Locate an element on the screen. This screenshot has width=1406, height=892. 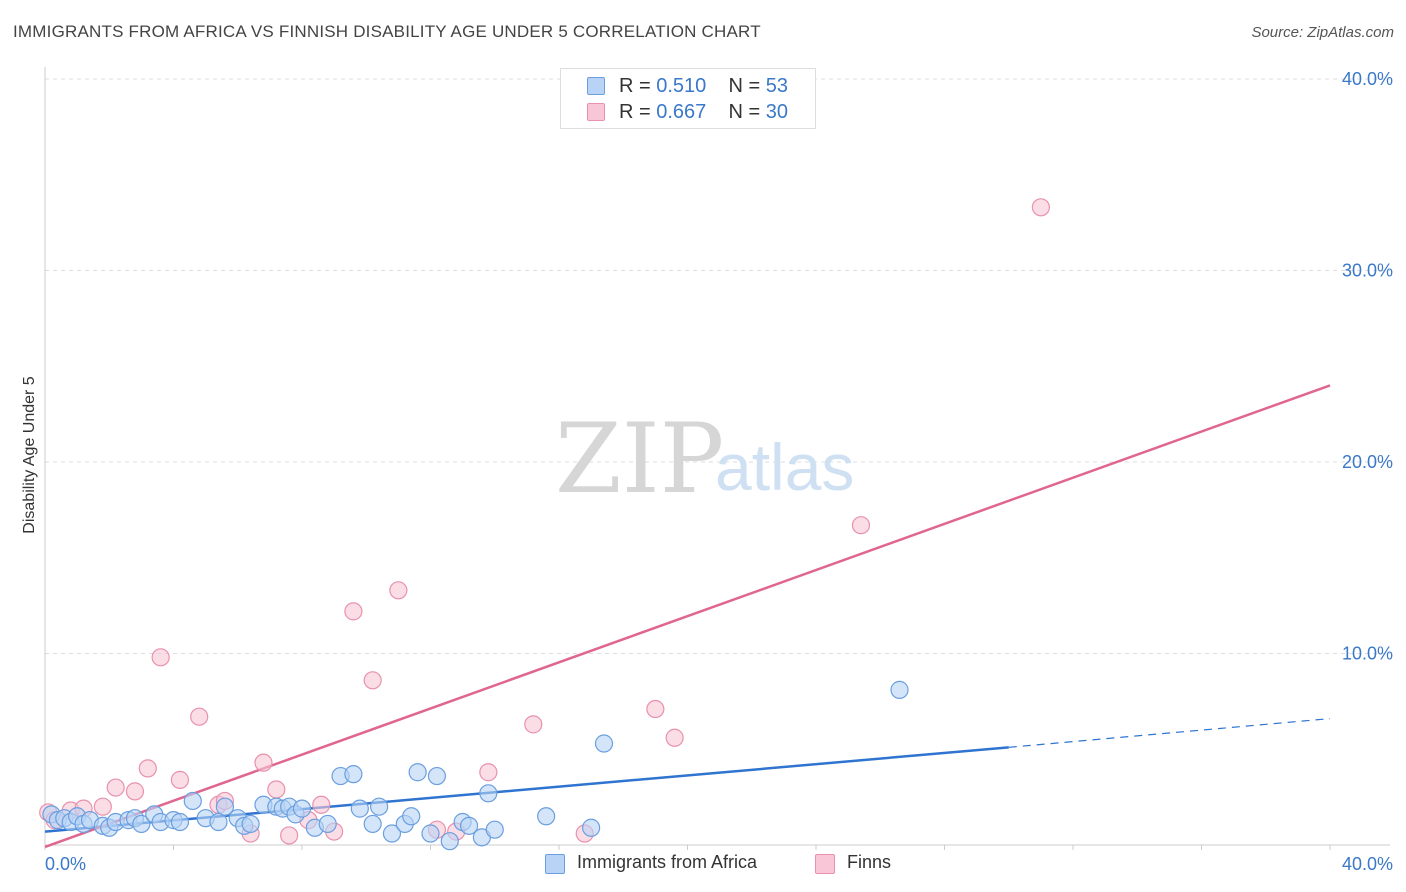
y-tick-label: 20.0% is located at coordinates (1367, 462).